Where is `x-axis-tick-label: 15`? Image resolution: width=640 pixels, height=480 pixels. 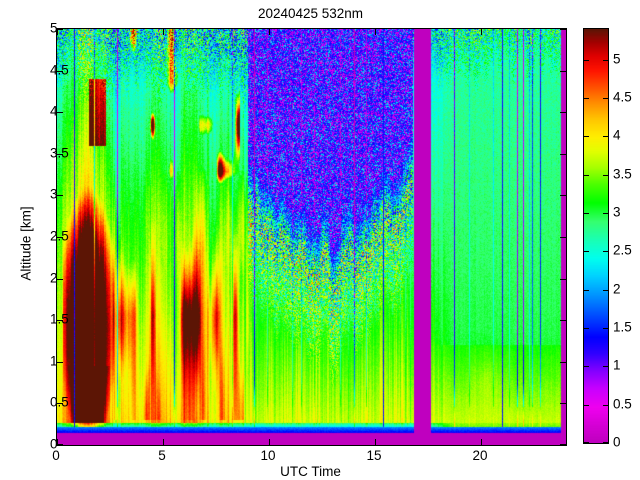 x-axis-tick-label: 15 is located at coordinates (374, 455).